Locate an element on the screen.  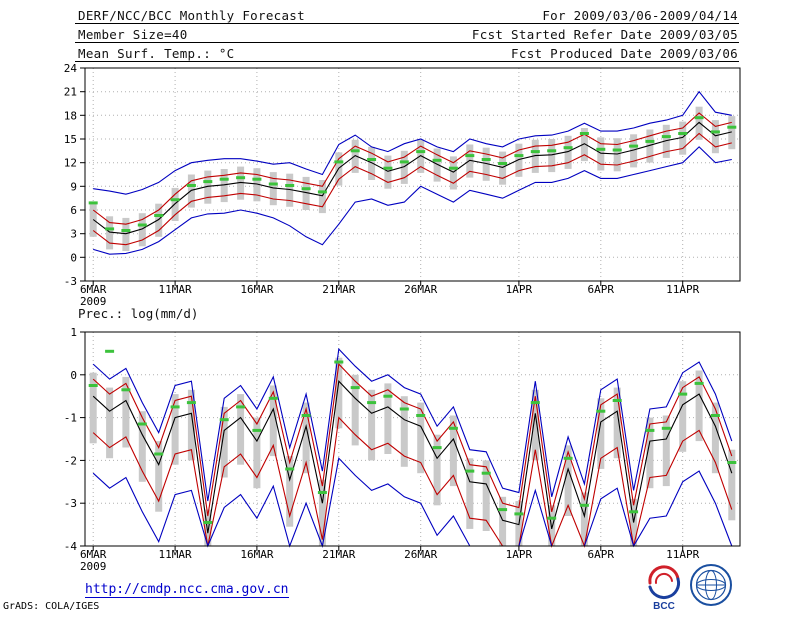
svg-text: 6 is located at coordinates (73, 210).